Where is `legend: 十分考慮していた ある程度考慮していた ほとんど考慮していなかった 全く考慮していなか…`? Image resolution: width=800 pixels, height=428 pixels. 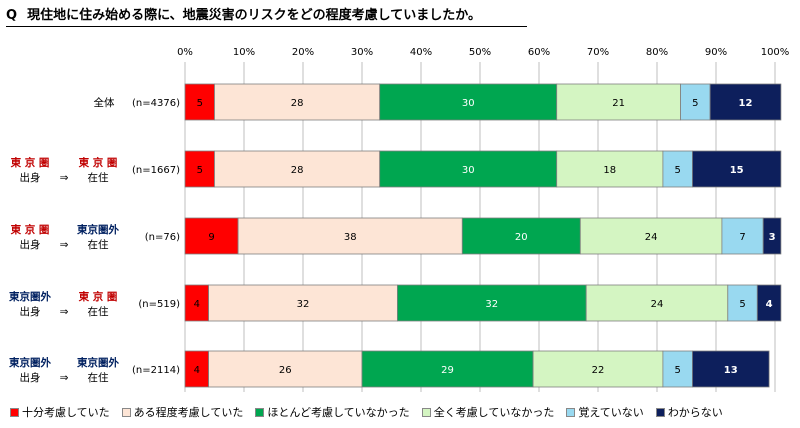
legend: 十分考慮していた ある程度考慮していた ほとんど考慮していなかった 全く考慮していなか… is located at coordinates (366, 412).